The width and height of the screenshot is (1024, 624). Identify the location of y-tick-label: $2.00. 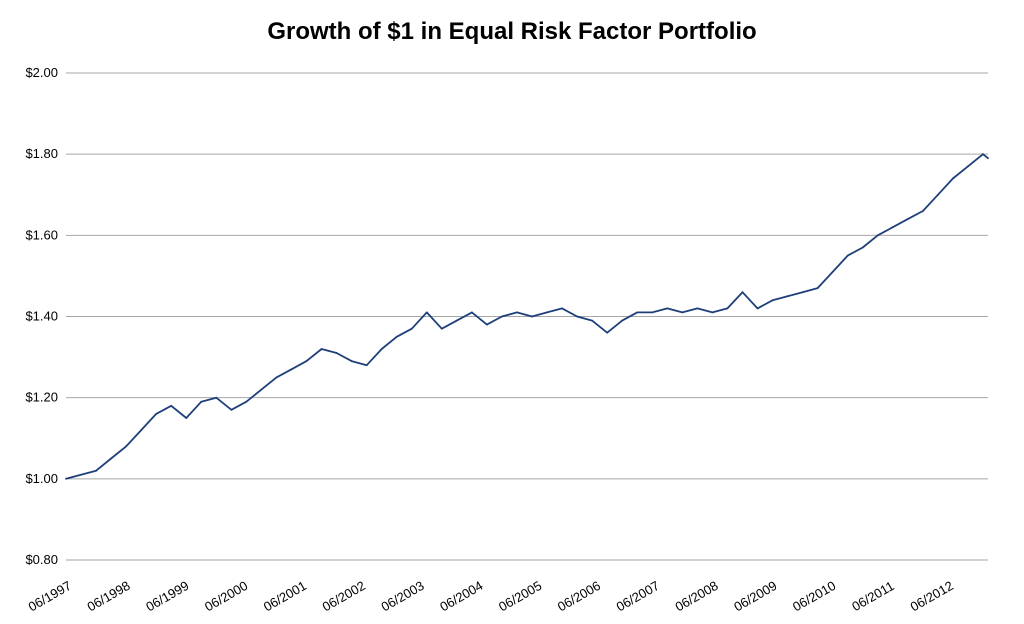
(41, 72).